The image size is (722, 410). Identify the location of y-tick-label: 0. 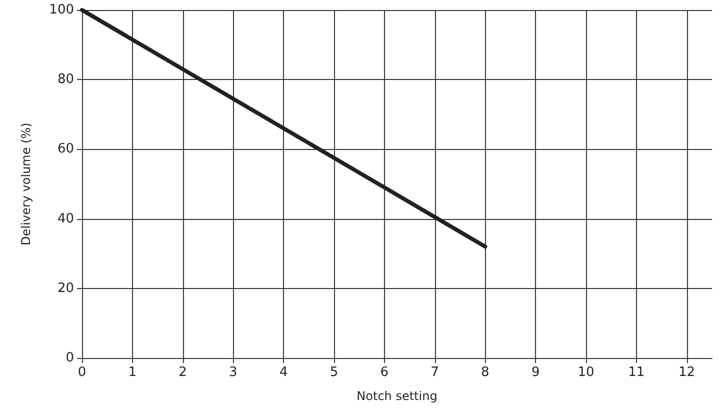
(70, 358).